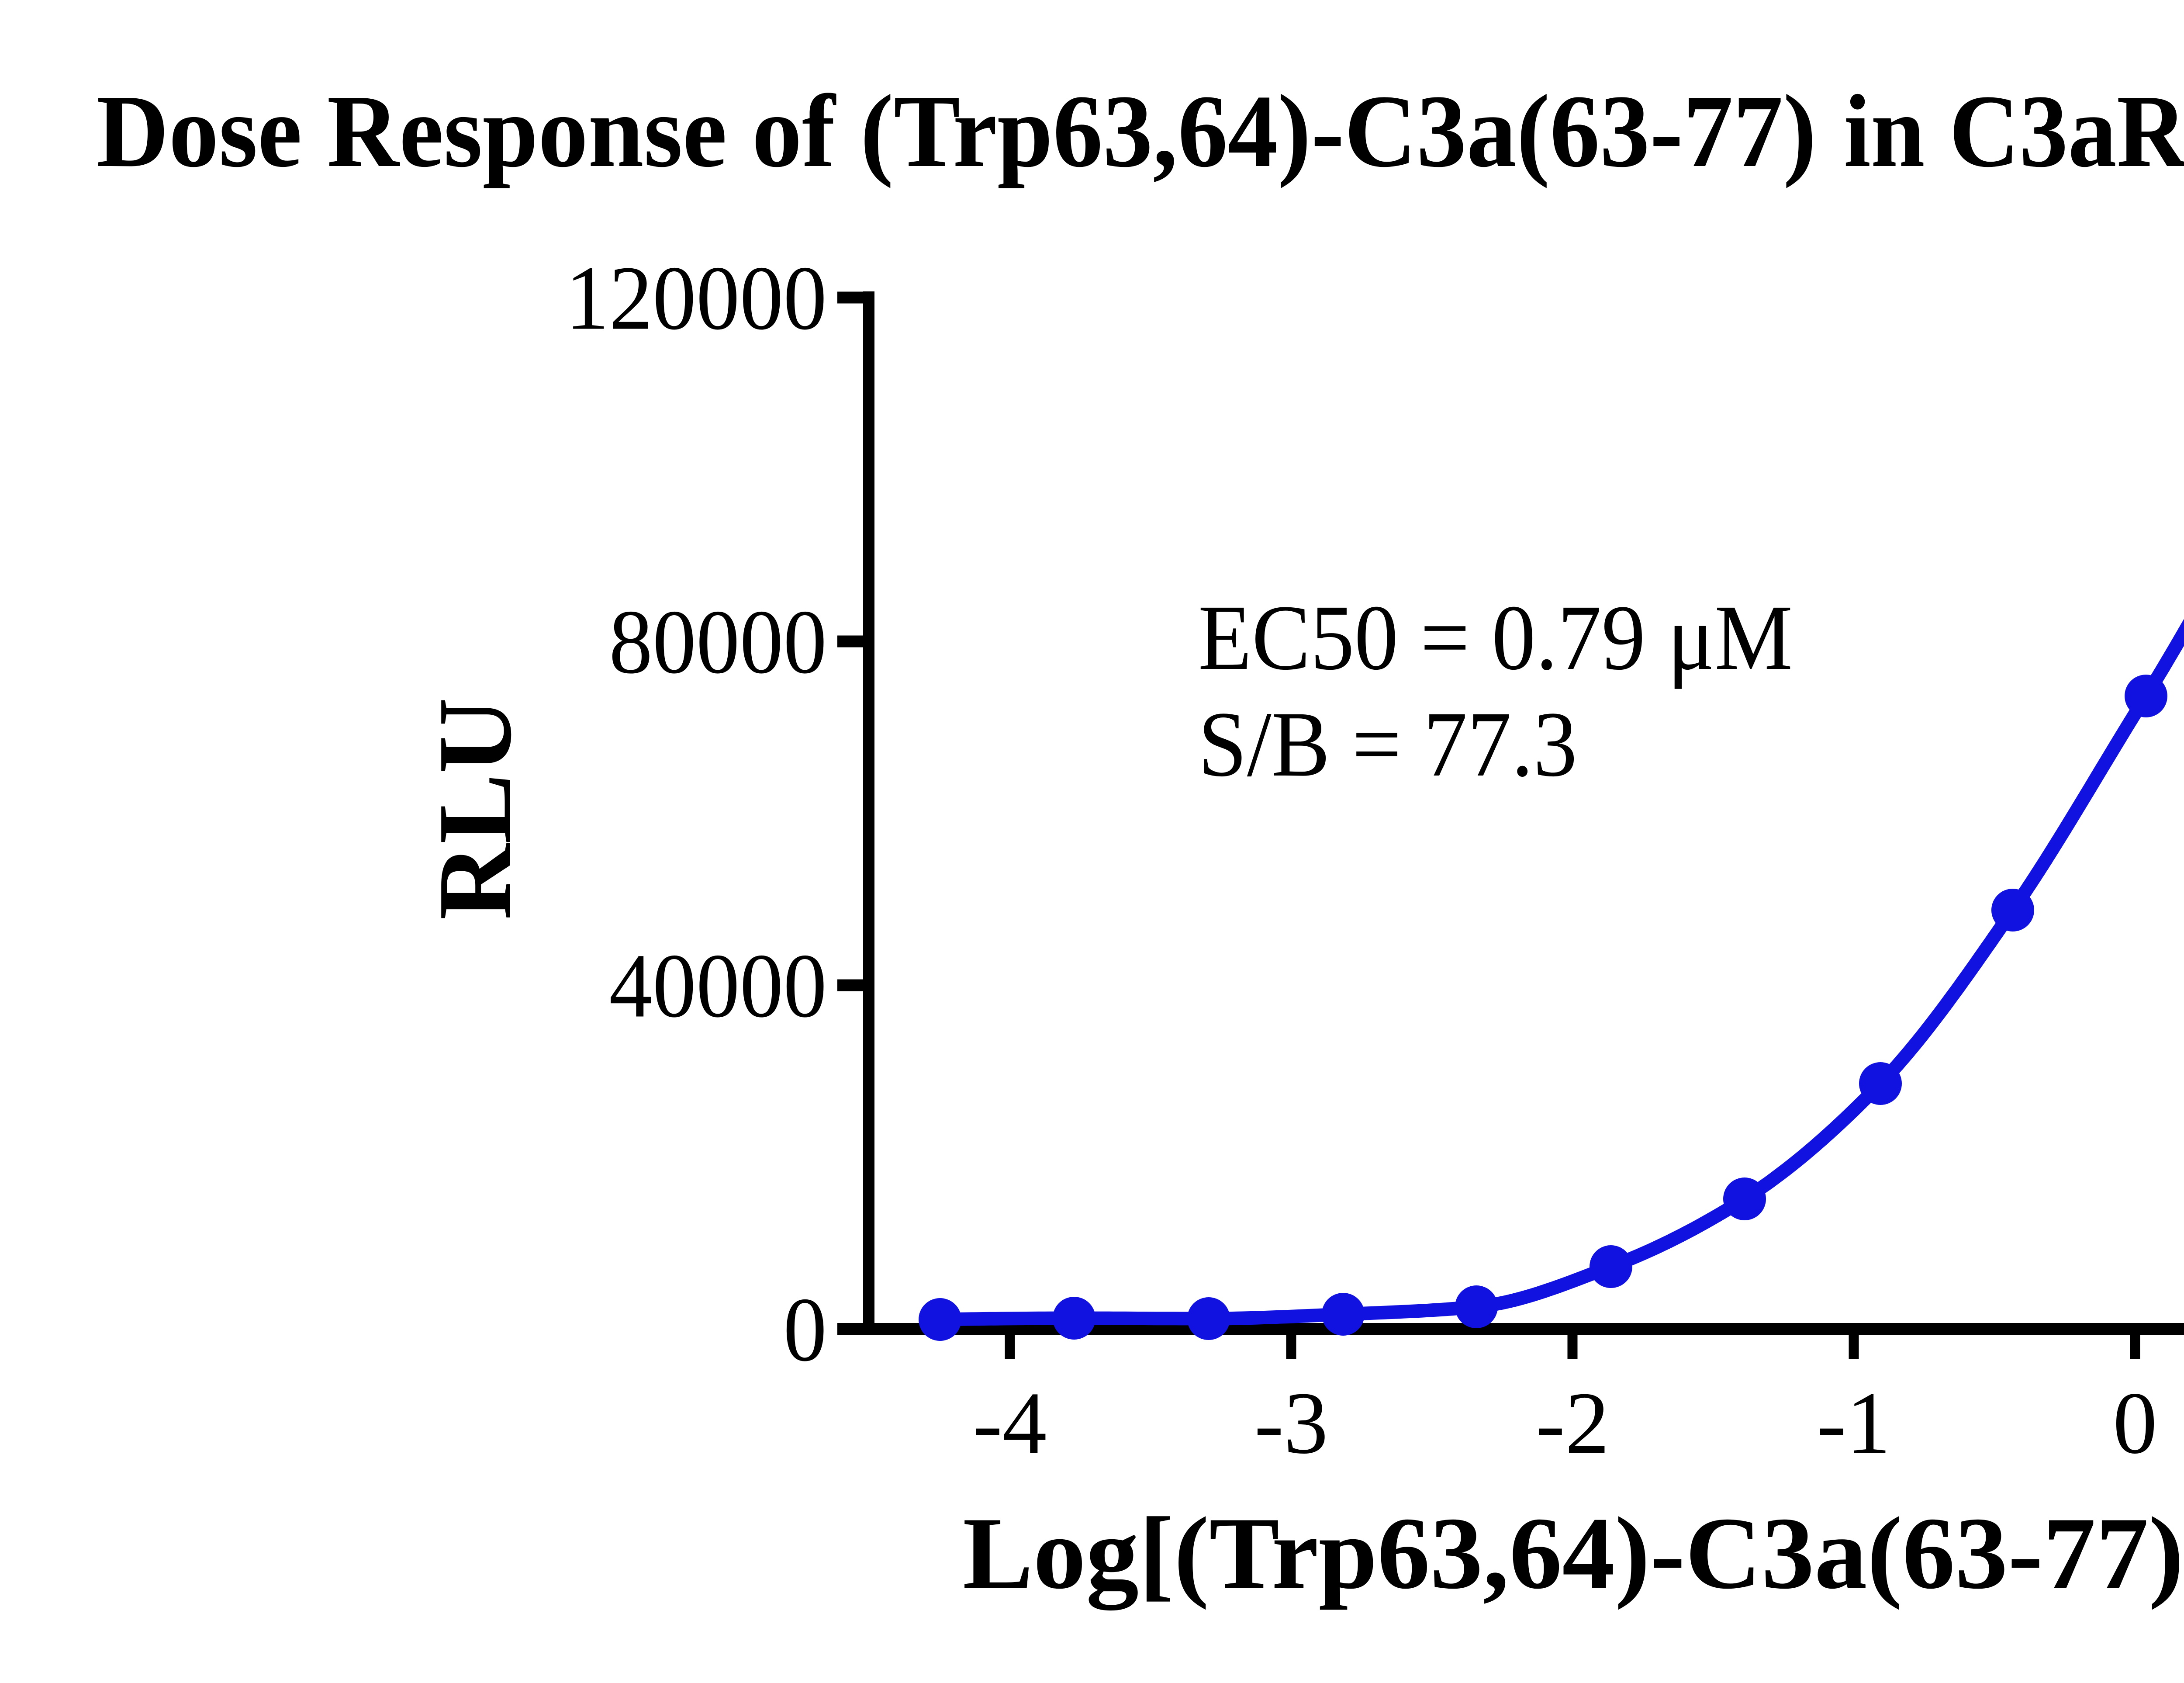  I want to click on svg-text:Dose Response of (Trp63,64)-C3: Dose Response of (Trp63,64)-C3a(63-77), so click(956, 131).